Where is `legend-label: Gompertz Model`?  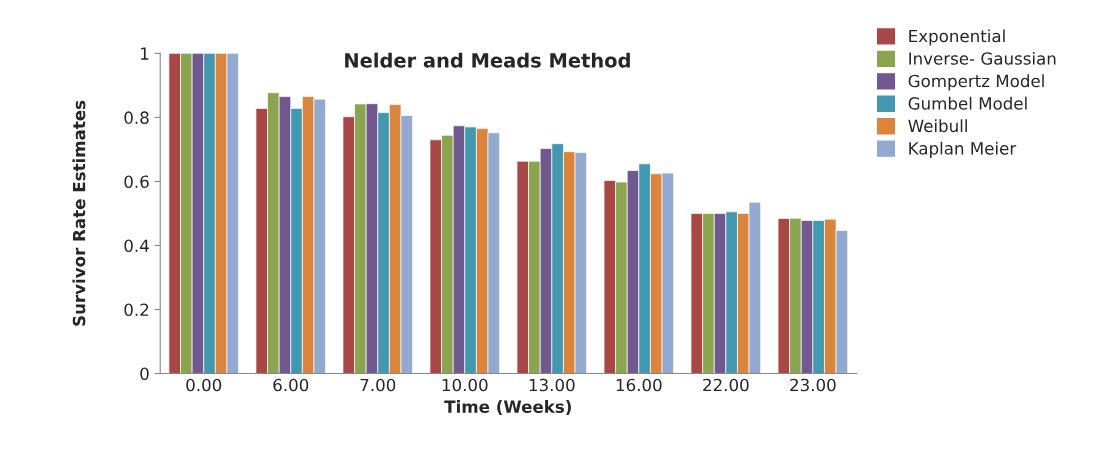 legend-label: Gompertz Model is located at coordinates (976, 82).